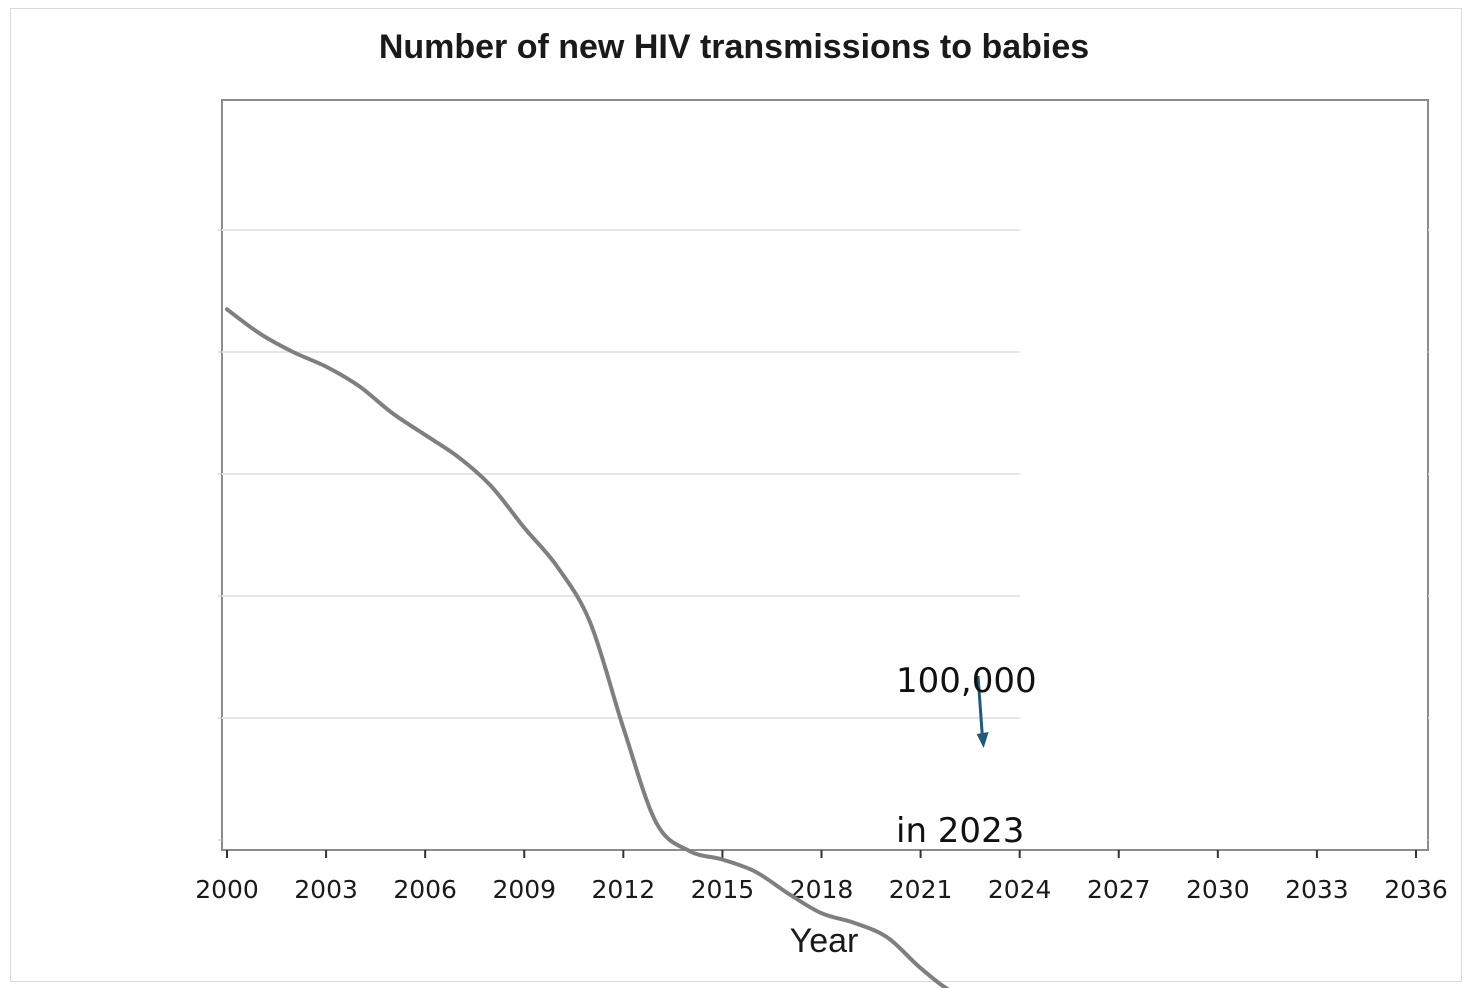 The image size is (1468, 988). What do you see at coordinates (524, 889) in the screenshot?
I see `x-tick-label: 2009` at bounding box center [524, 889].